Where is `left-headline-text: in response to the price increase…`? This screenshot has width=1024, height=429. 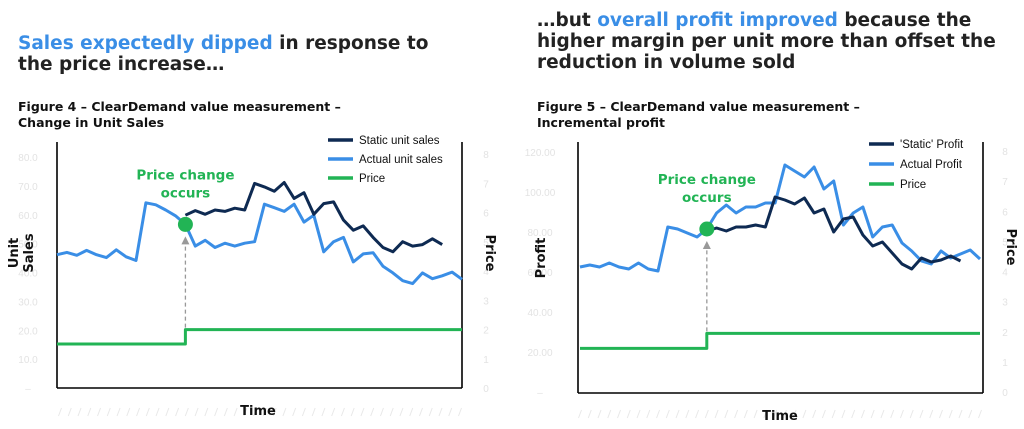
left-headline-text: in response to the price increase… is located at coordinates (223, 54).